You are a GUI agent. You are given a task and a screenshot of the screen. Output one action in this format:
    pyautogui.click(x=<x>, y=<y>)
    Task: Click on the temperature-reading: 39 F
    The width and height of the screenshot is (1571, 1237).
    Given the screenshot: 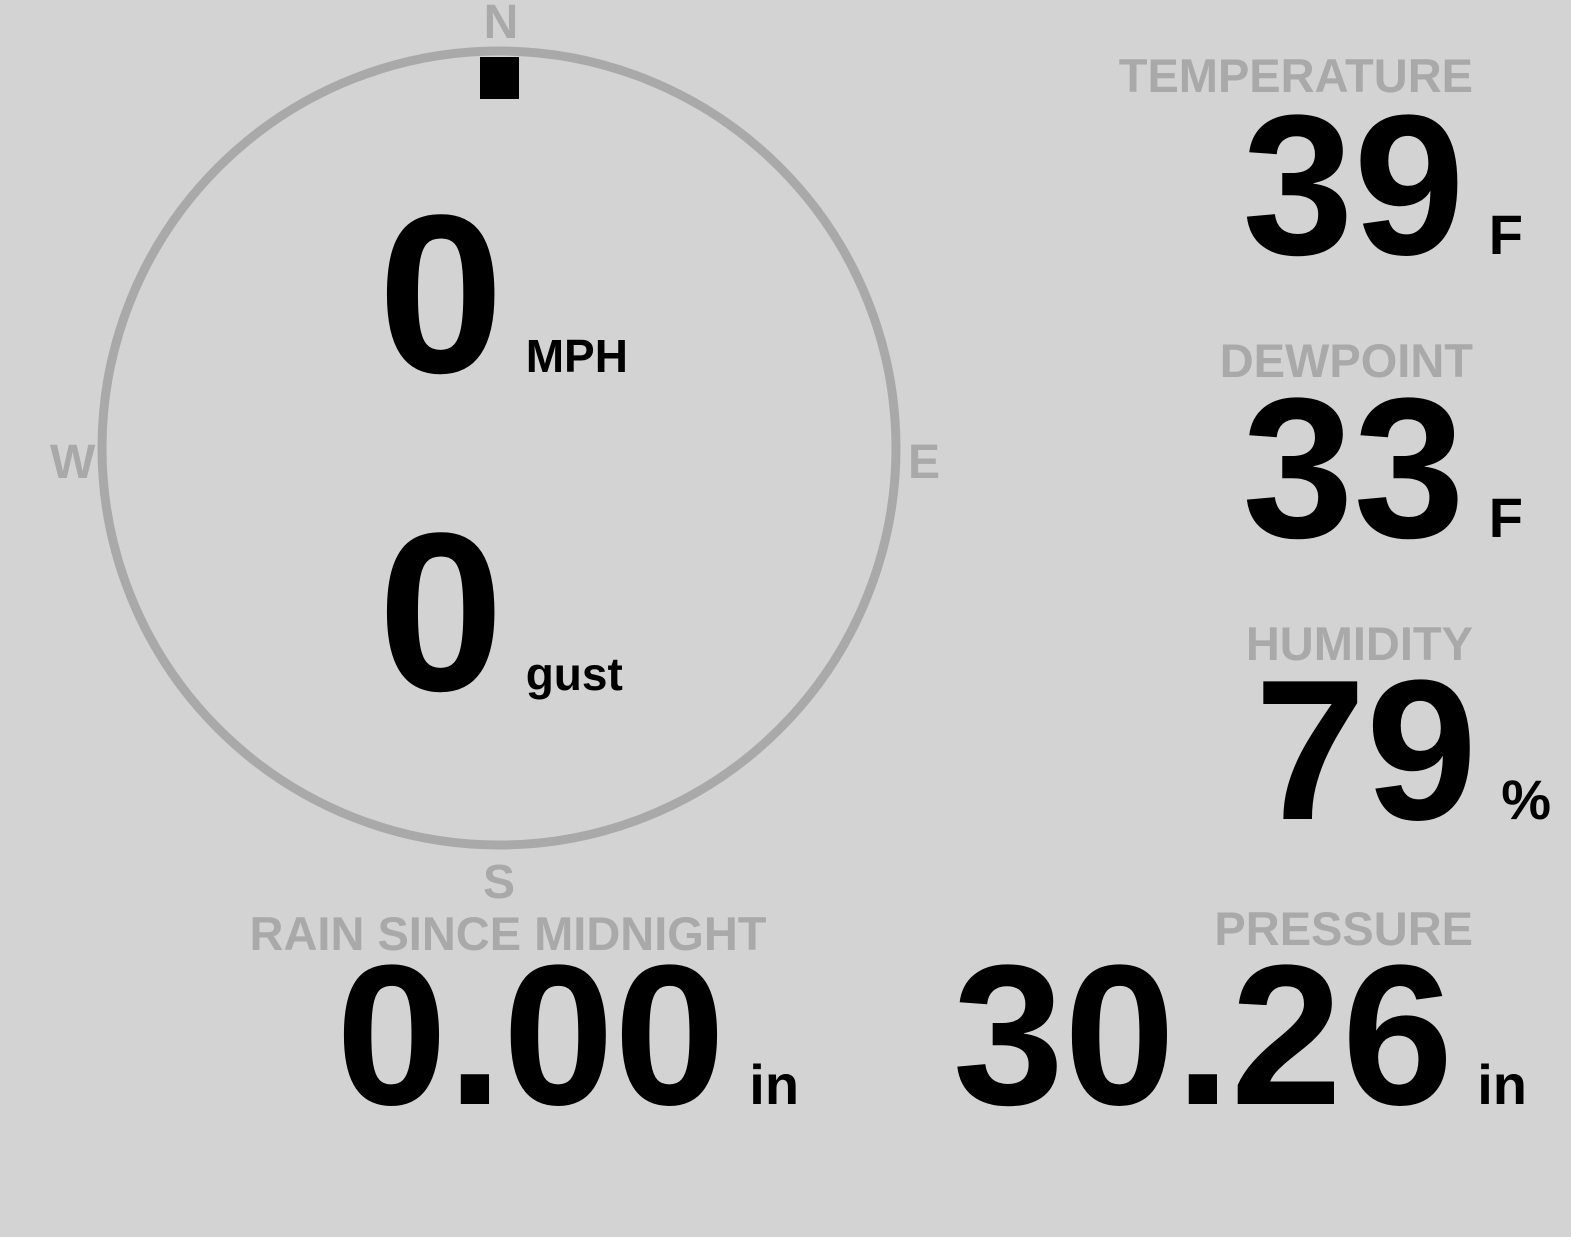 What is the action you would take?
    pyautogui.click(x=1382, y=186)
    